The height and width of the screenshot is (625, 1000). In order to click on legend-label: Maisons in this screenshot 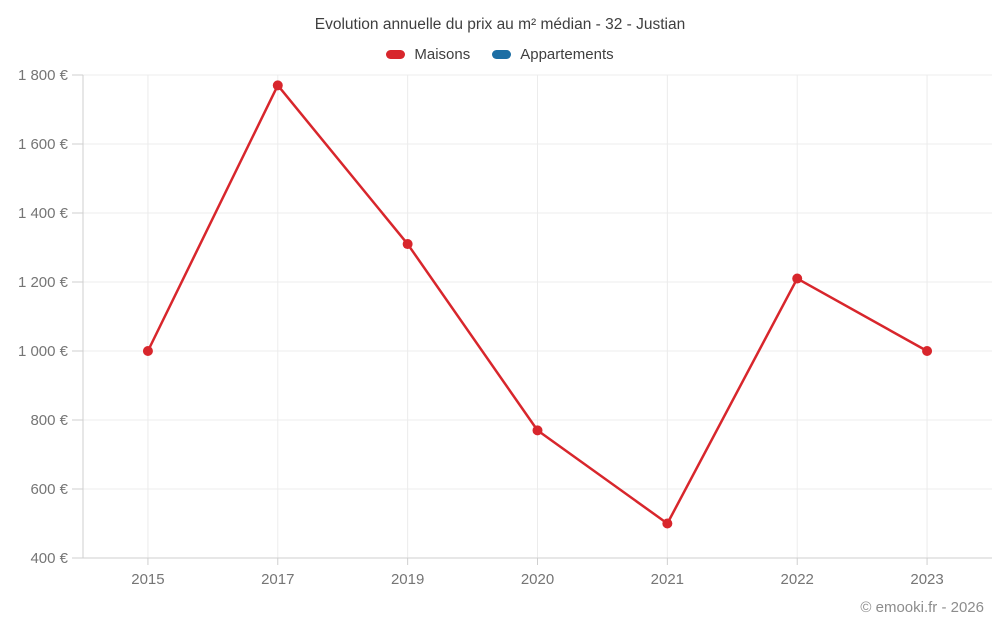, I will do `click(442, 54)`.